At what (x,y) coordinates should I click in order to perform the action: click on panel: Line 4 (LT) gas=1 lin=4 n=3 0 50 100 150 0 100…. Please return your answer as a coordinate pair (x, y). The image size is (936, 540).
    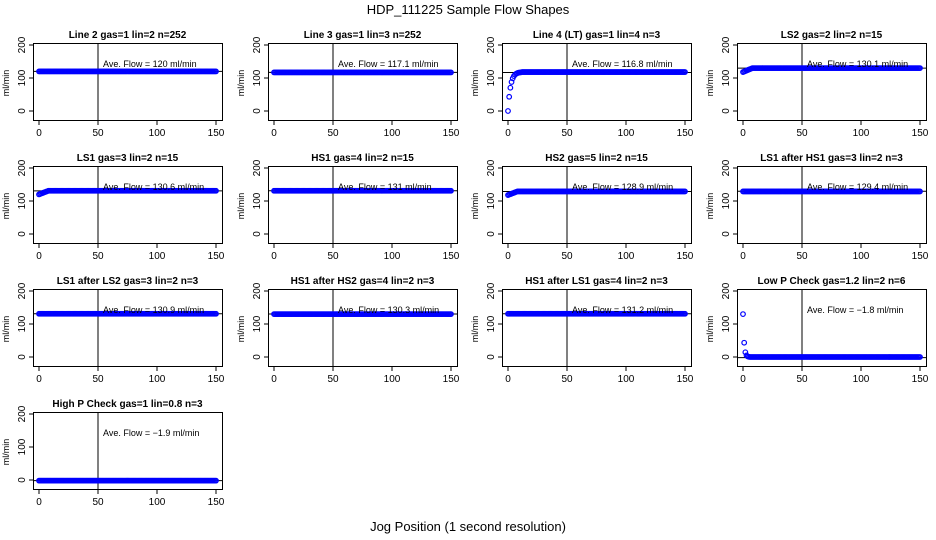
    Looking at the image, I should click on (582, 84).